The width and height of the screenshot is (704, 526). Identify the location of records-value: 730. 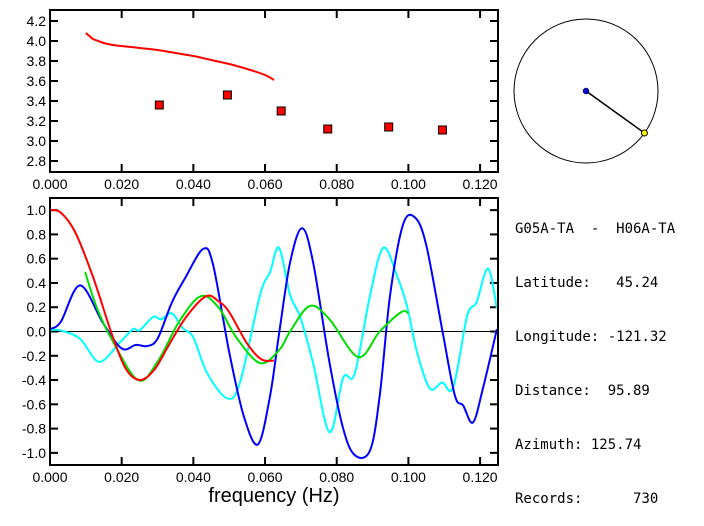
(646, 499).